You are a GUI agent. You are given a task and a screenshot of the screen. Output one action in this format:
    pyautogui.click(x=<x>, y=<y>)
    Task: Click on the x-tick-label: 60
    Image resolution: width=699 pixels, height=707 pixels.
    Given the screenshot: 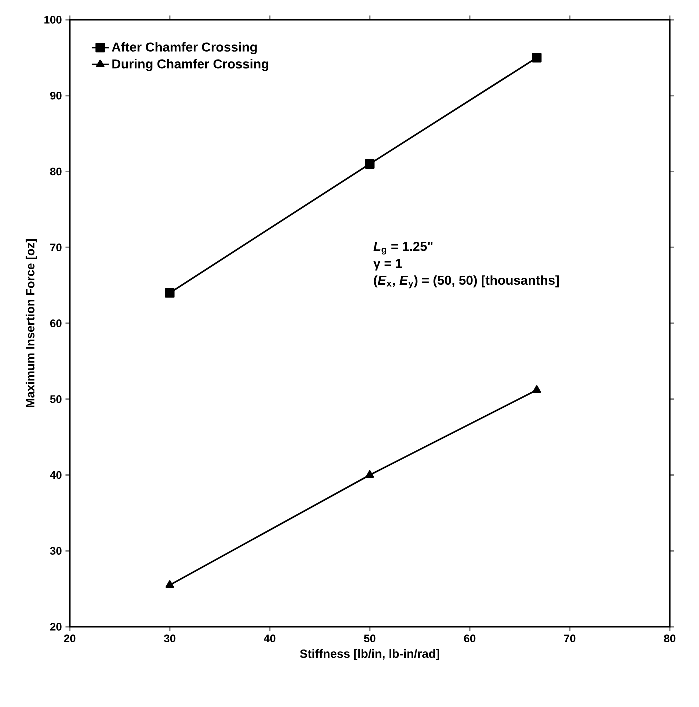 What is the action you would take?
    pyautogui.click(x=470, y=638)
    